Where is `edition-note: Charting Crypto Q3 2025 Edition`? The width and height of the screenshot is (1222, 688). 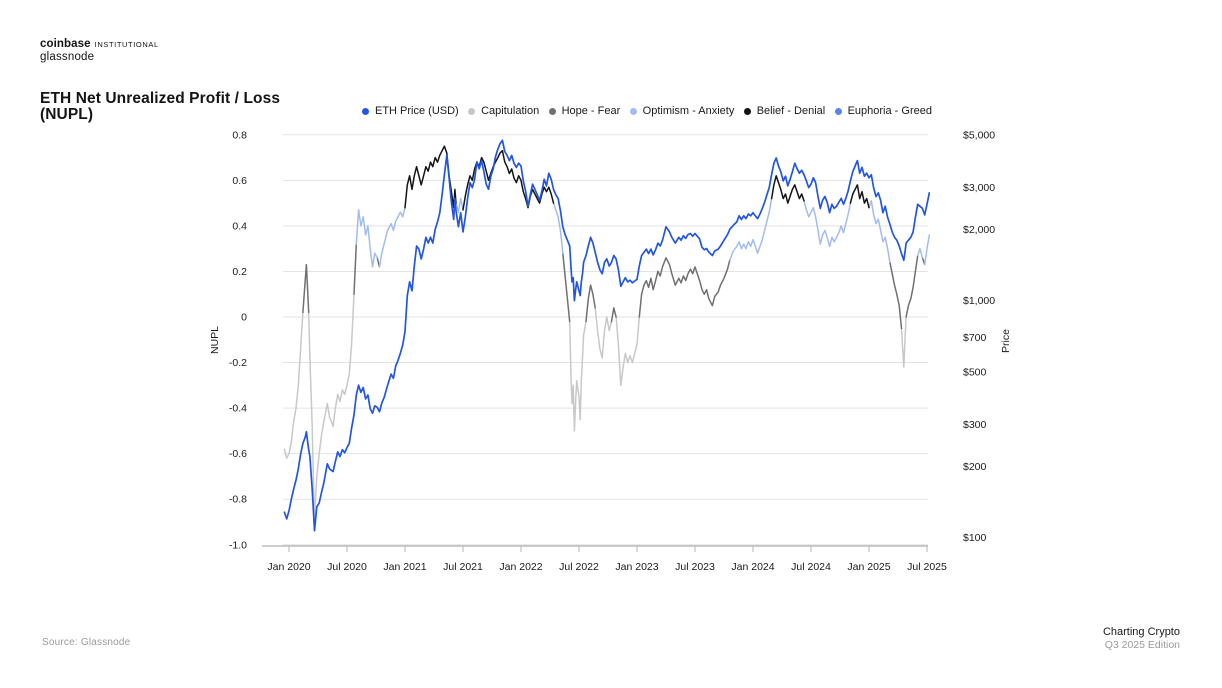 edition-note: Charting Crypto Q3 2025 Edition is located at coordinates (1141, 639).